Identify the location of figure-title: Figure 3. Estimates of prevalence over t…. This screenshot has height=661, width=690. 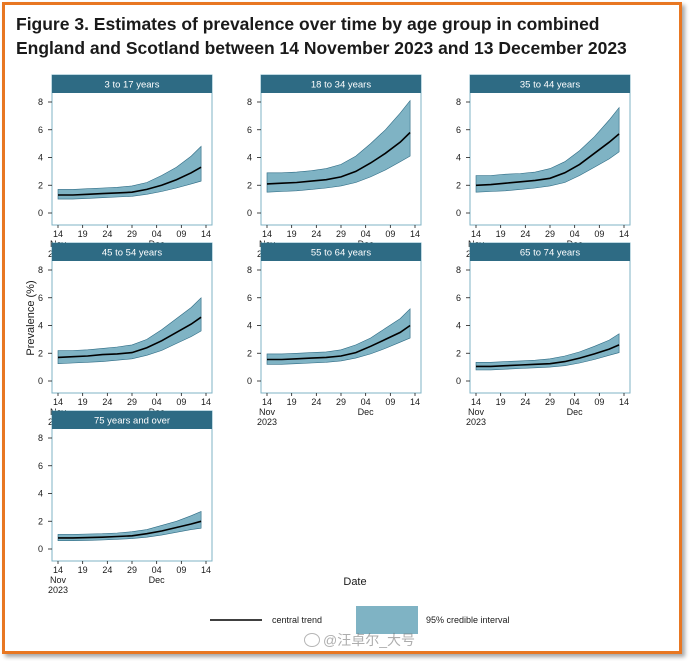
(321, 36).